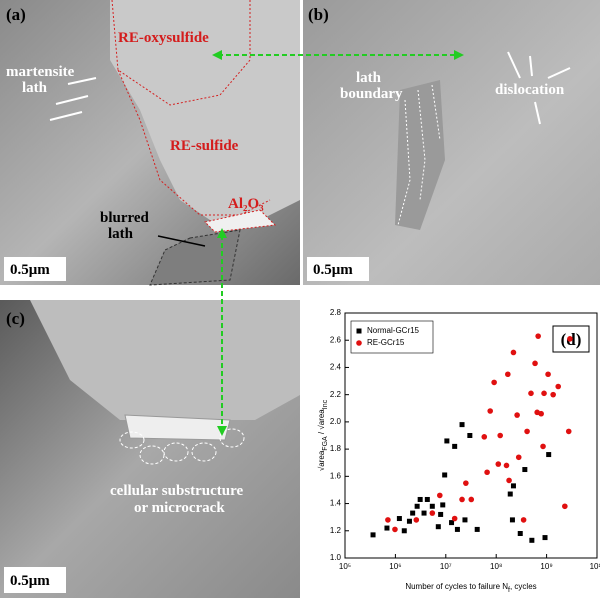 The width and height of the screenshot is (600, 598). Describe the element at coordinates (204, 146) in the screenshot. I see `annotation: RE-sulfide` at that location.